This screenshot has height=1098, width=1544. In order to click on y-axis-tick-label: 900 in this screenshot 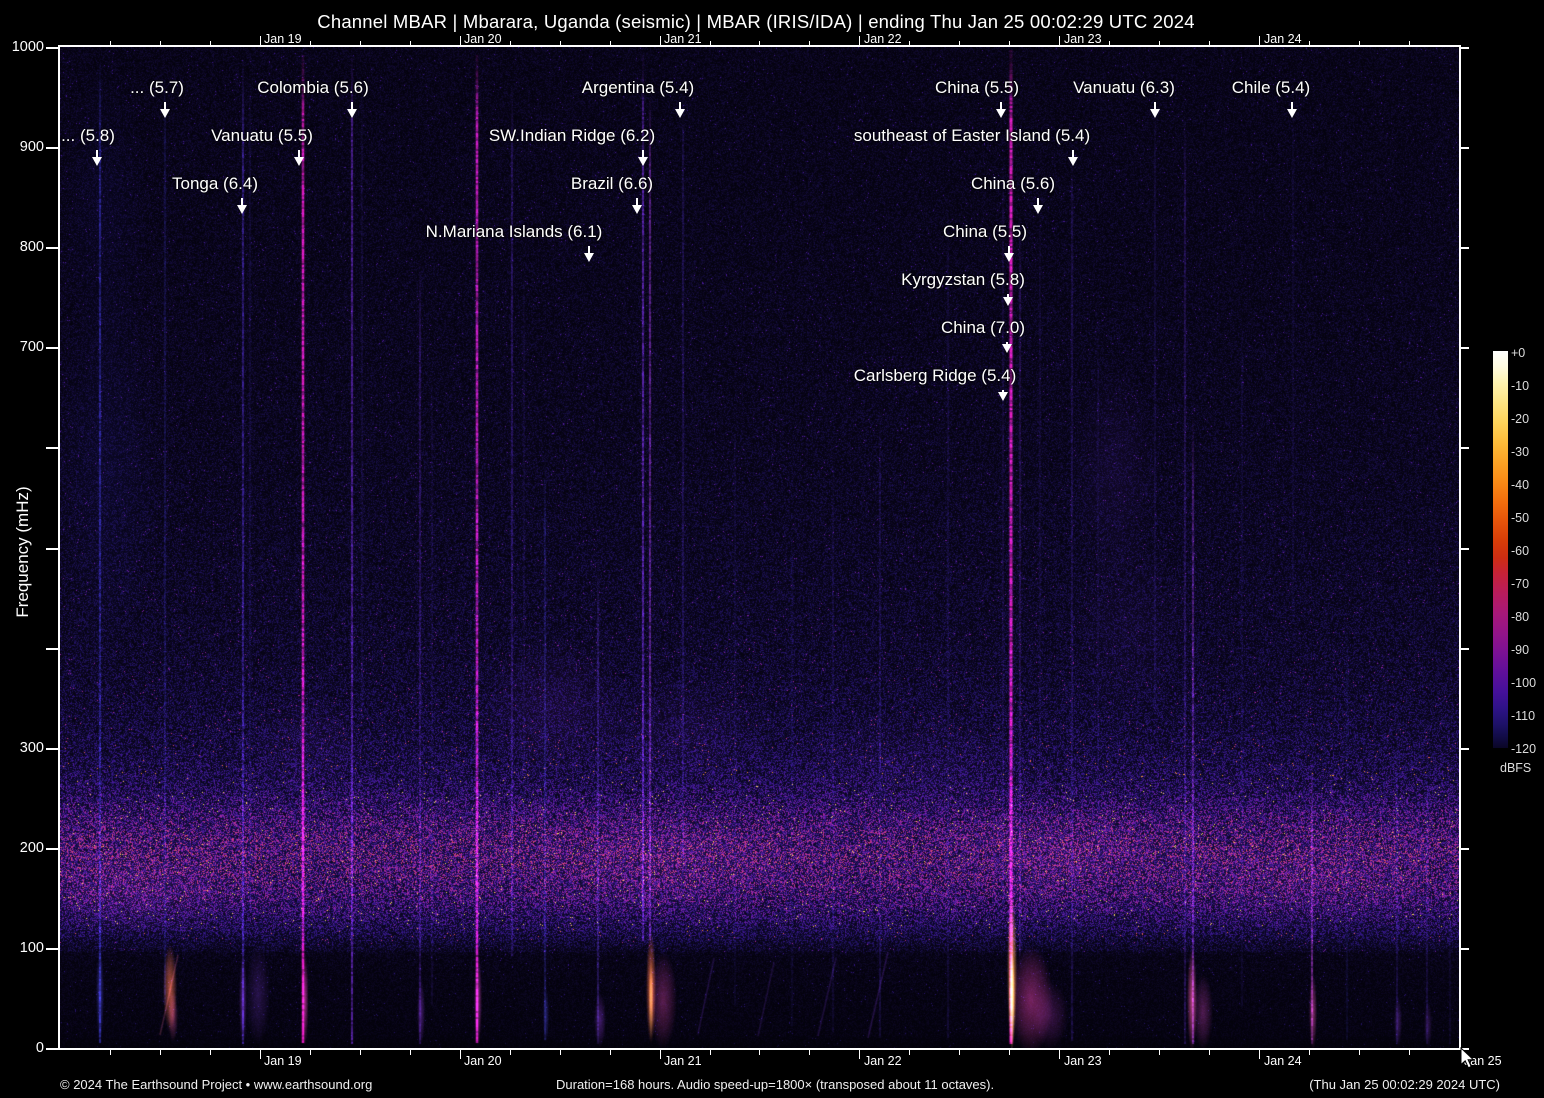, I will do `click(31, 147)`.